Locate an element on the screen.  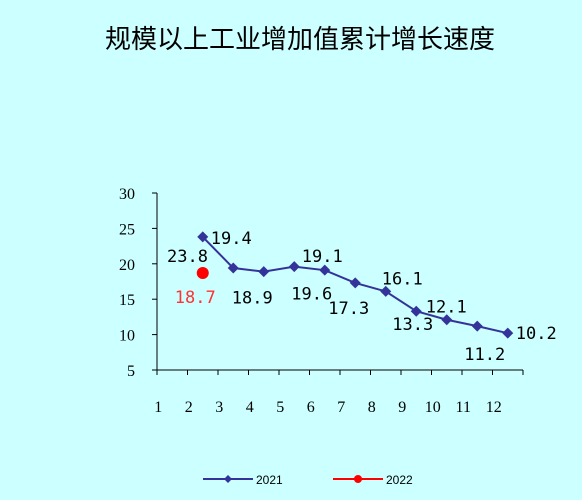
x-tick-label: 12 is located at coordinates (494, 407).